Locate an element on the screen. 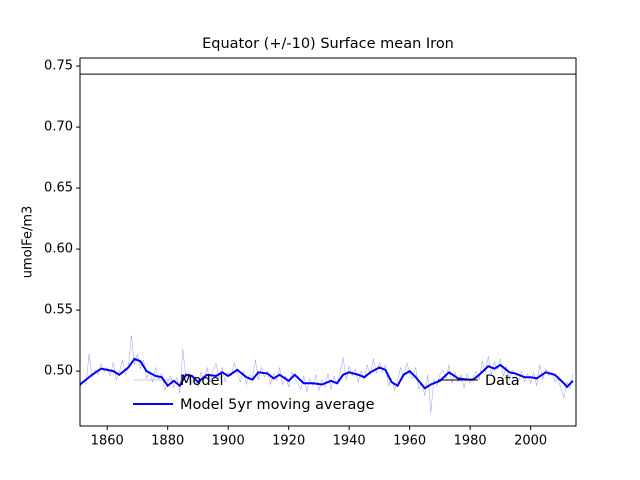  y-tick-label: 0.50 is located at coordinates (58, 371).